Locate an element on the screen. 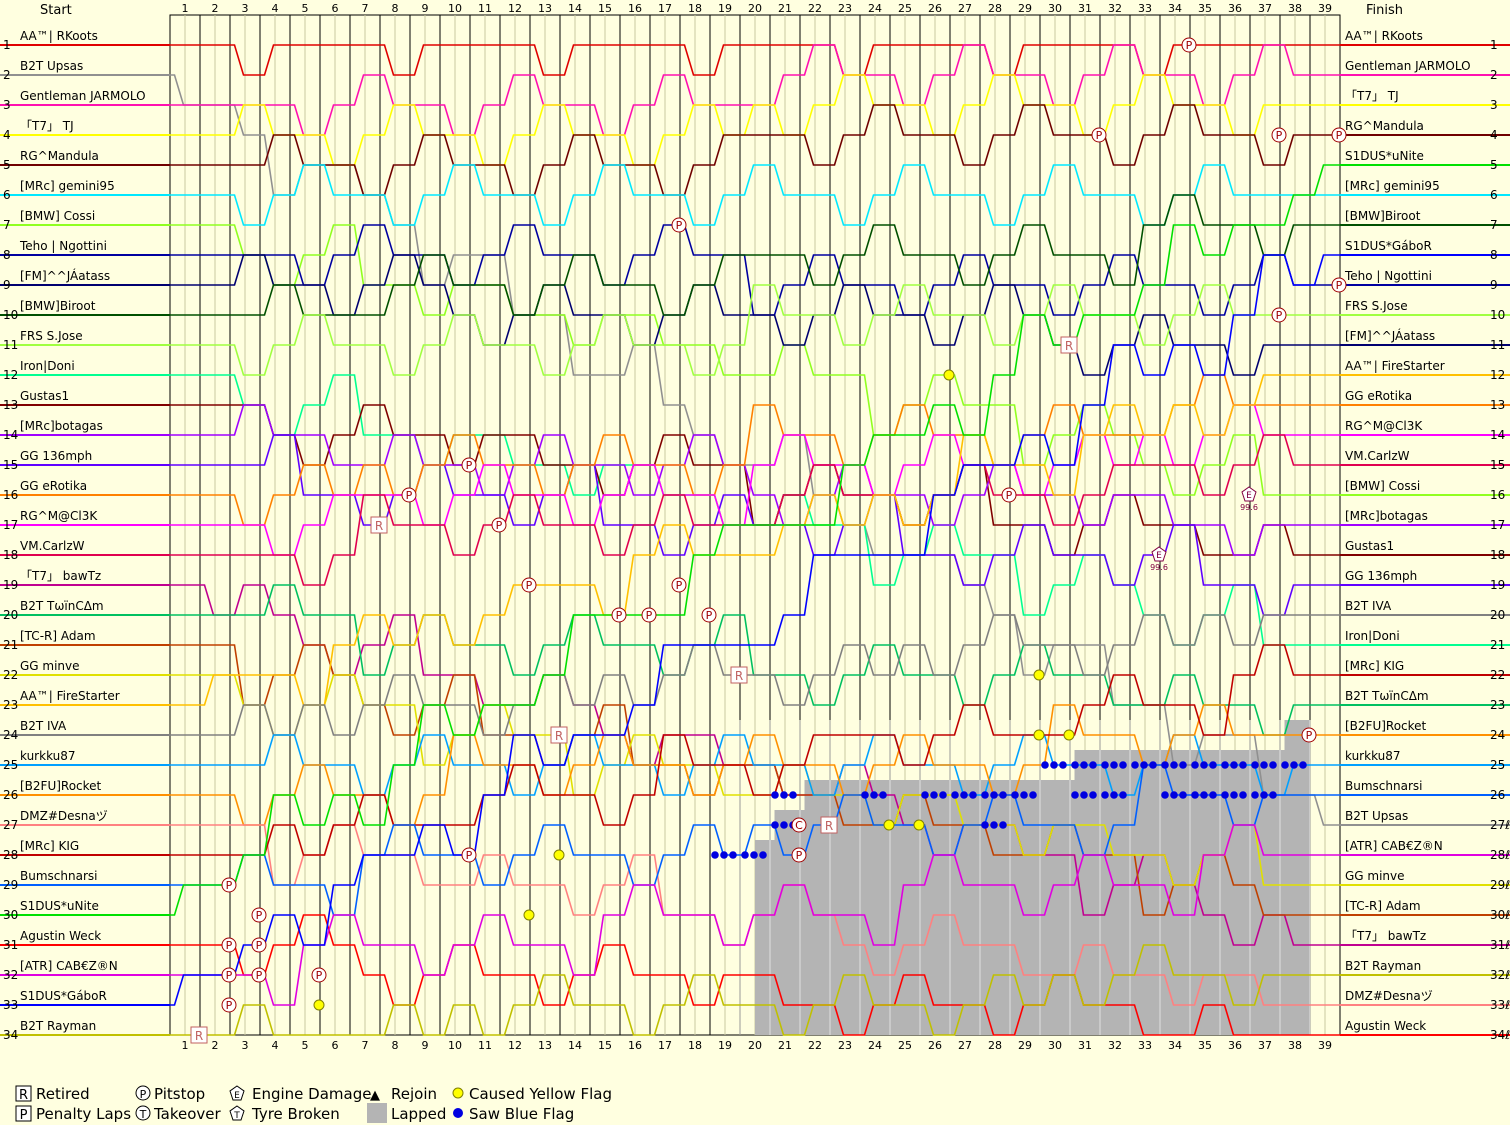  rejoin-icon: ▲ is located at coordinates (375, 1095).